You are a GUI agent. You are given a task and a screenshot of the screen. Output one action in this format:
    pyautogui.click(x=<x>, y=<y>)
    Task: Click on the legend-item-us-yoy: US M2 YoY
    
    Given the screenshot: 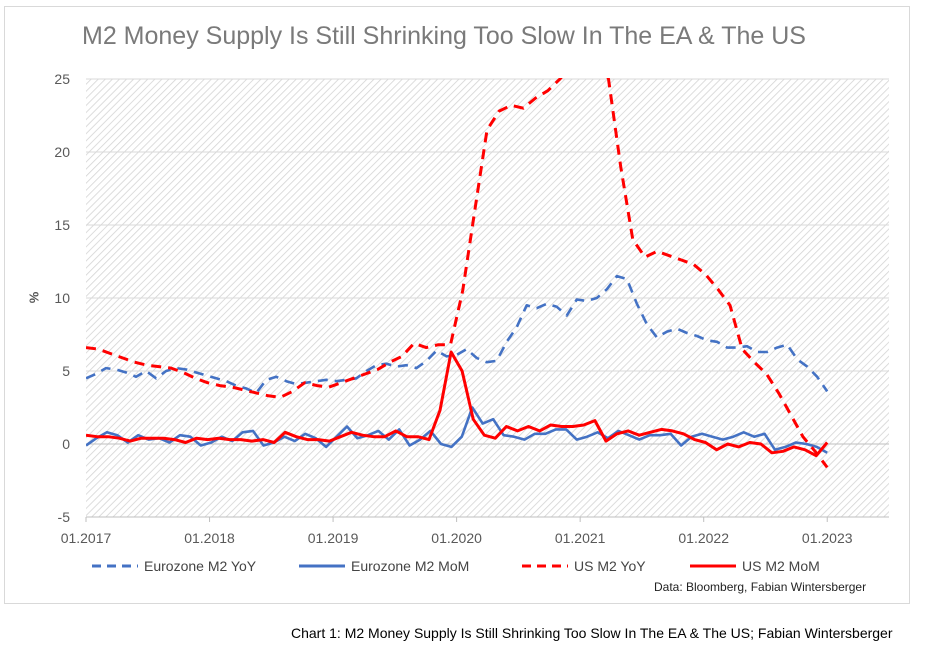 What is the action you would take?
    pyautogui.click(x=583, y=566)
    